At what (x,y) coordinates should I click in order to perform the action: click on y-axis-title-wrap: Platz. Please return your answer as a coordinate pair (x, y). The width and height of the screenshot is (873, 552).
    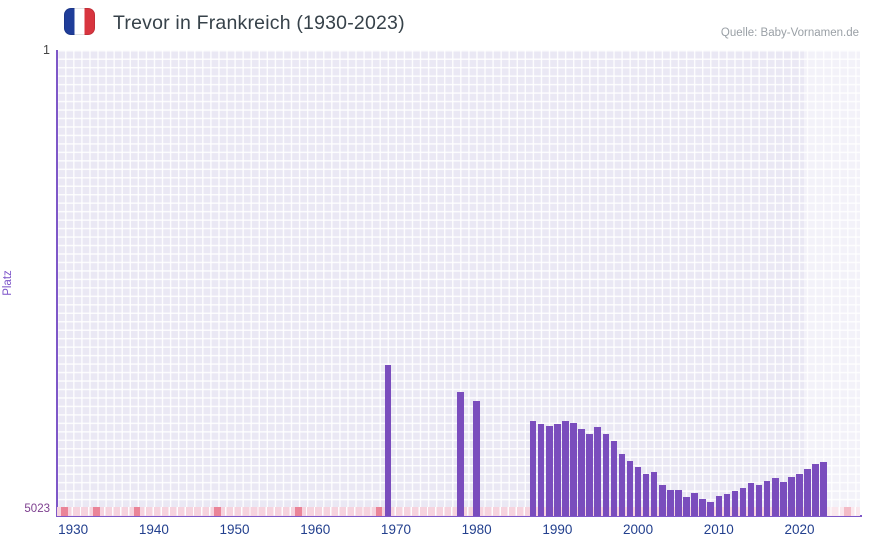
    Looking at the image, I should click on (8, 283).